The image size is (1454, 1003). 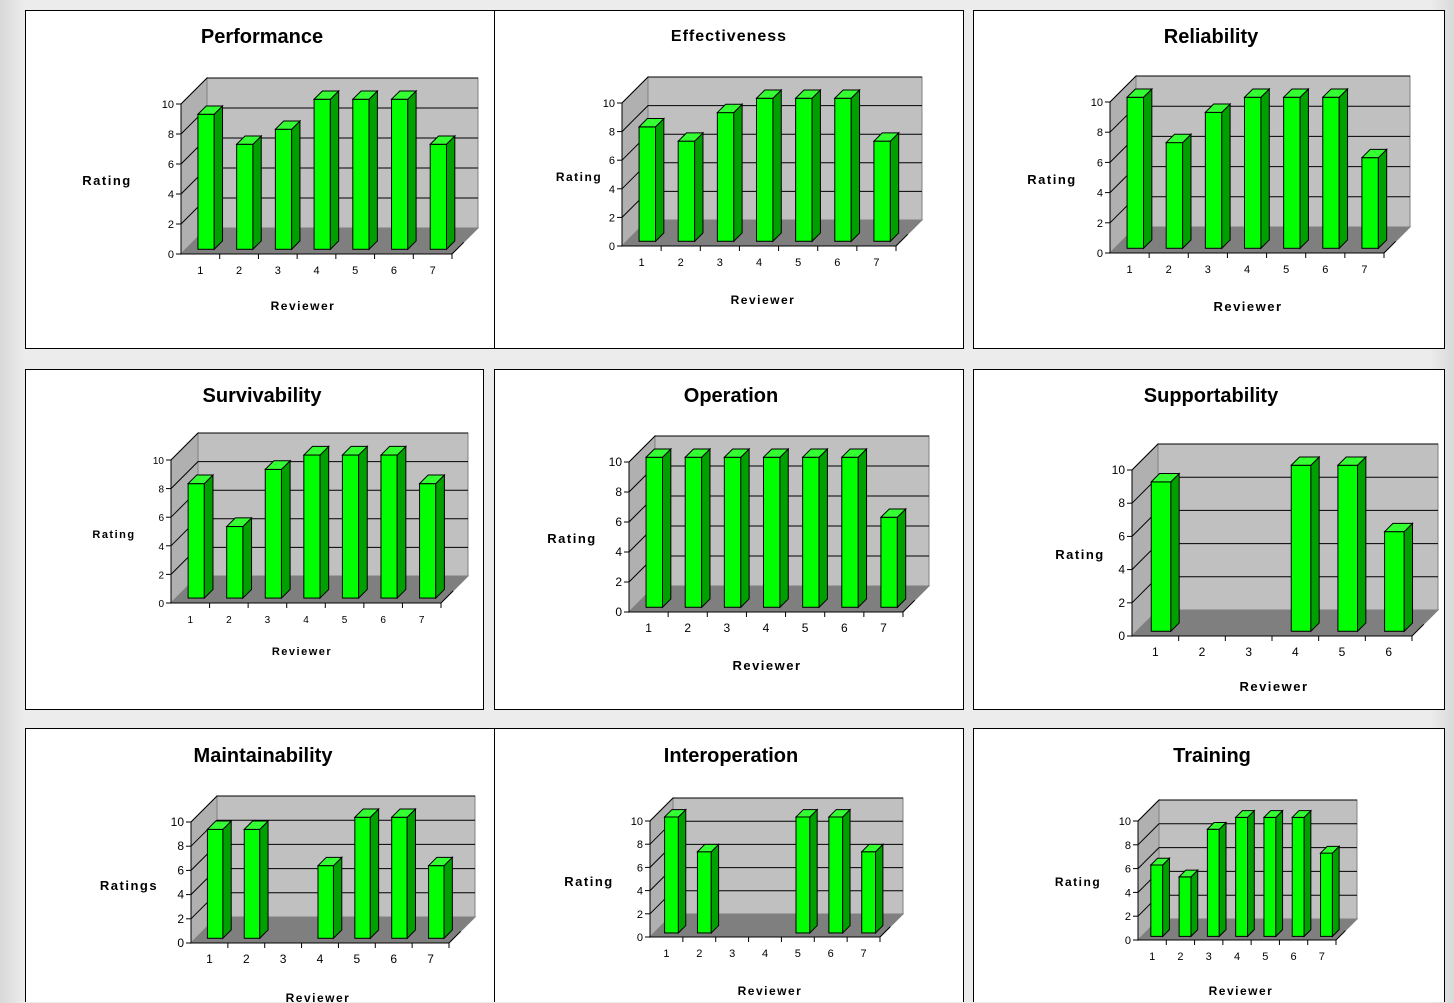 I want to click on x-tick-label: 1, so click(x=200, y=271).